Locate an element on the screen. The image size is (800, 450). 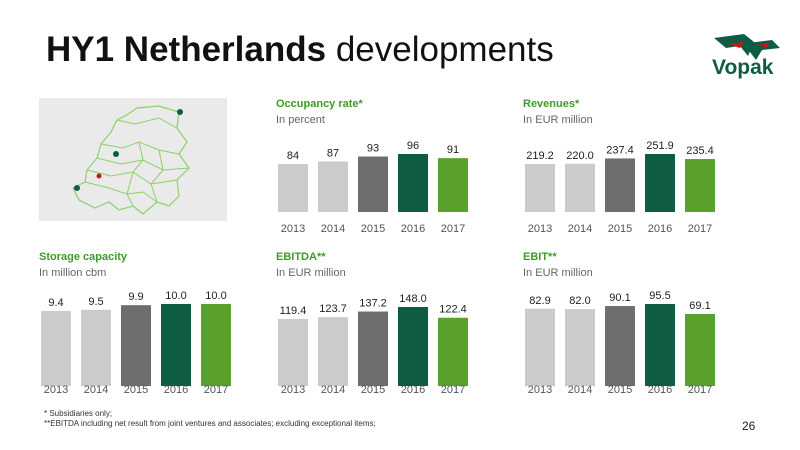
data-label: 220.0 is located at coordinates (580, 156).